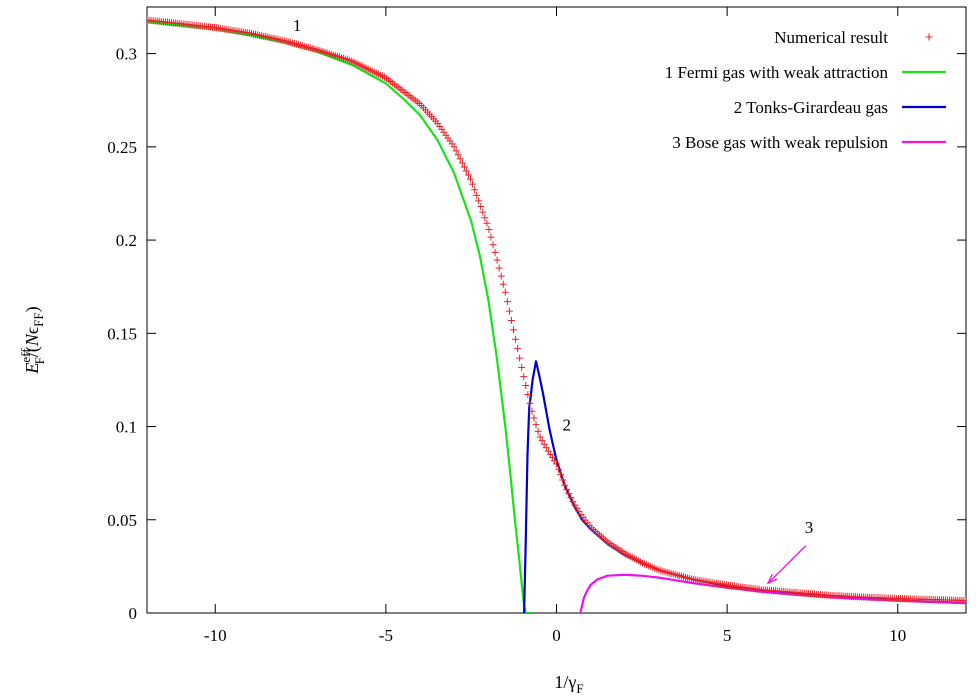 Image resolution: width=976 pixels, height=697 pixels. What do you see at coordinates (809, 527) in the screenshot?
I see `curve-label: 3` at bounding box center [809, 527].